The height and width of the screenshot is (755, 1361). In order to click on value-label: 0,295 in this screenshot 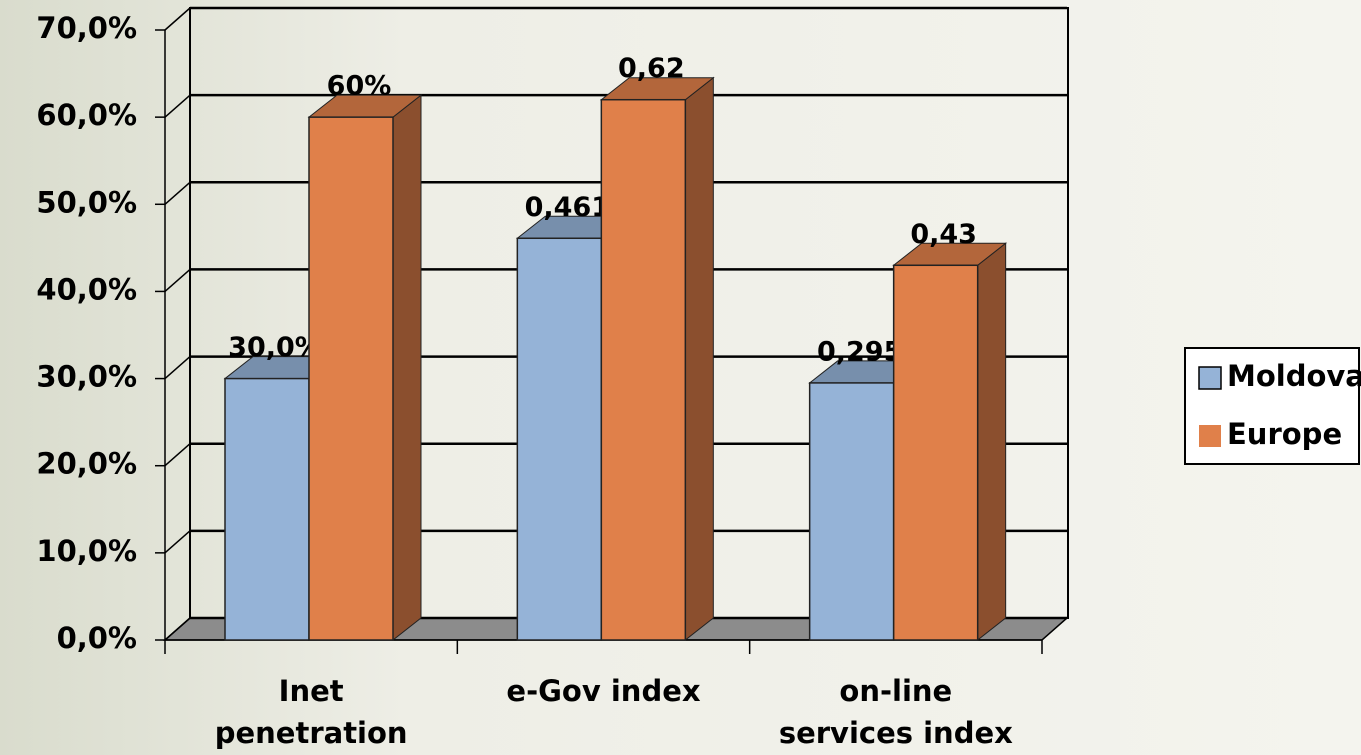, I will do `click(859, 351)`.